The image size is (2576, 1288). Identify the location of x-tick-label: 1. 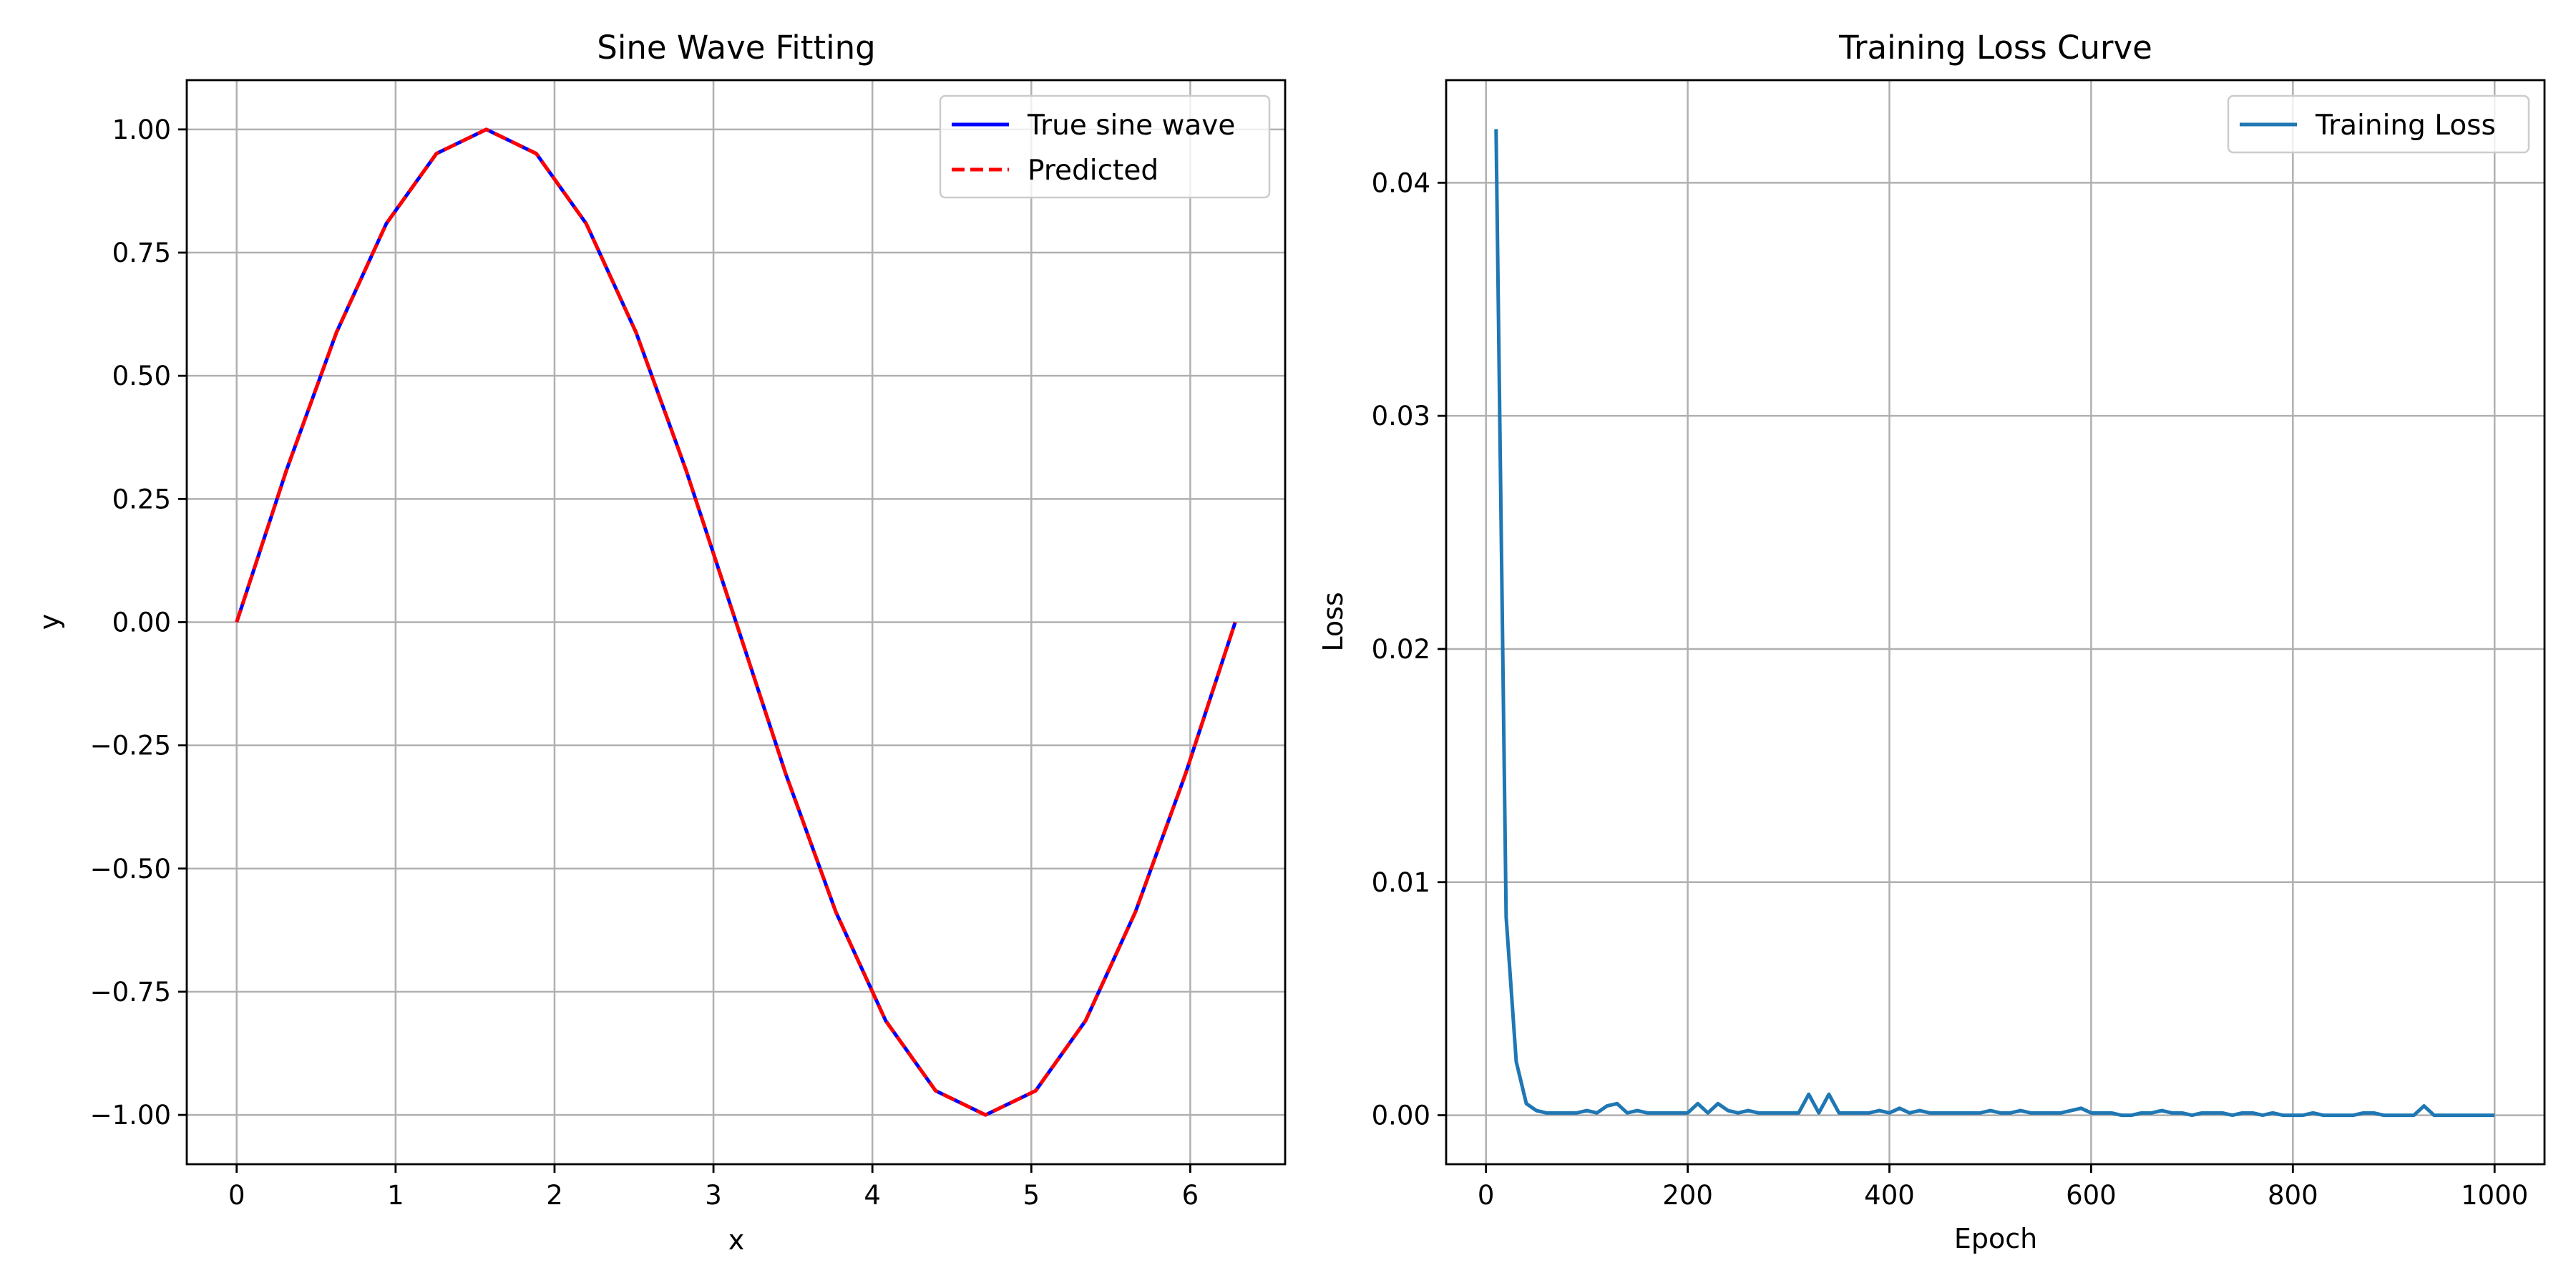
(395, 1195).